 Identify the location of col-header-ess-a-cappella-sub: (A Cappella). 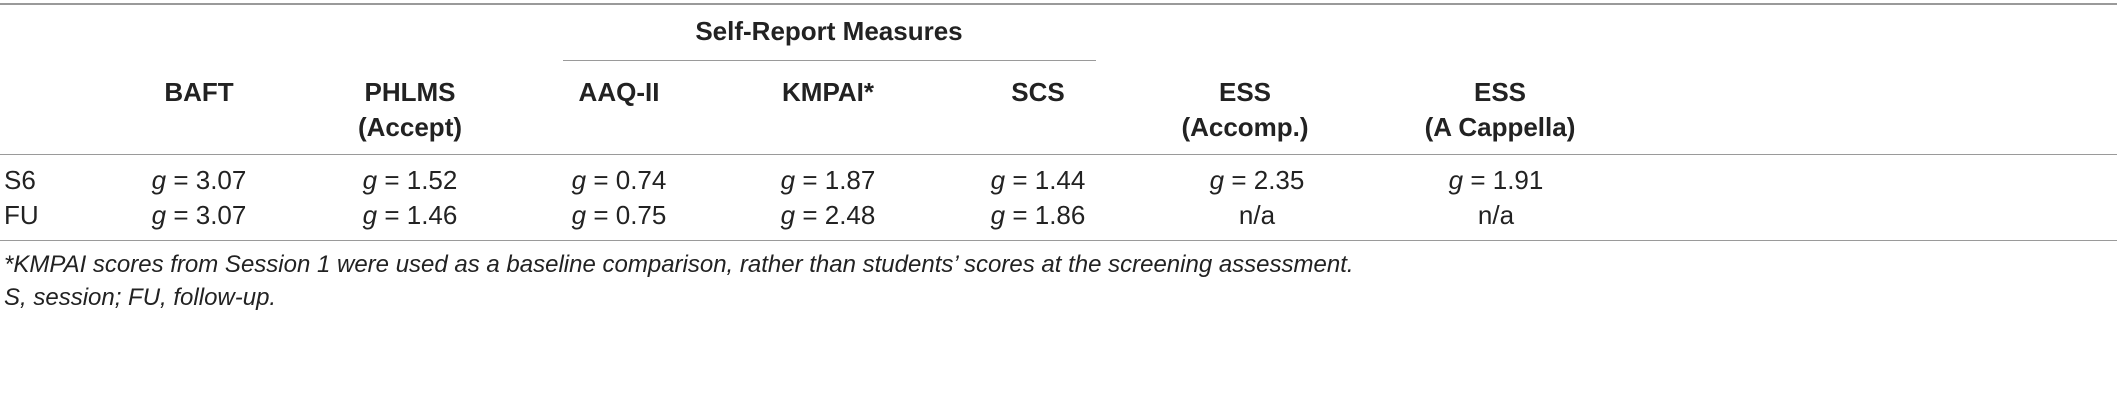
(1500, 127).